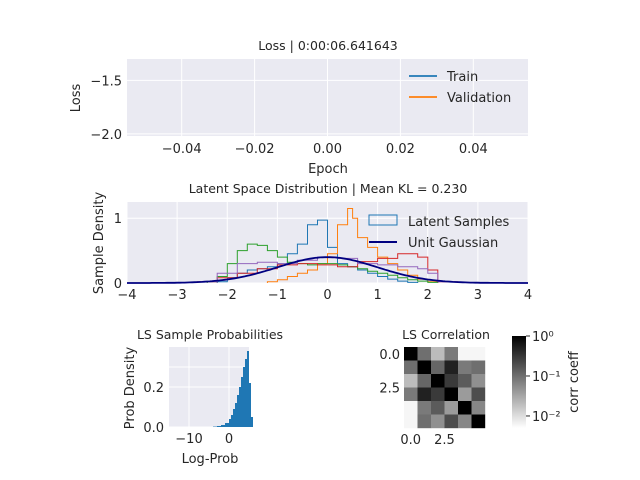  I want to click on colorbar, so click(519, 382).